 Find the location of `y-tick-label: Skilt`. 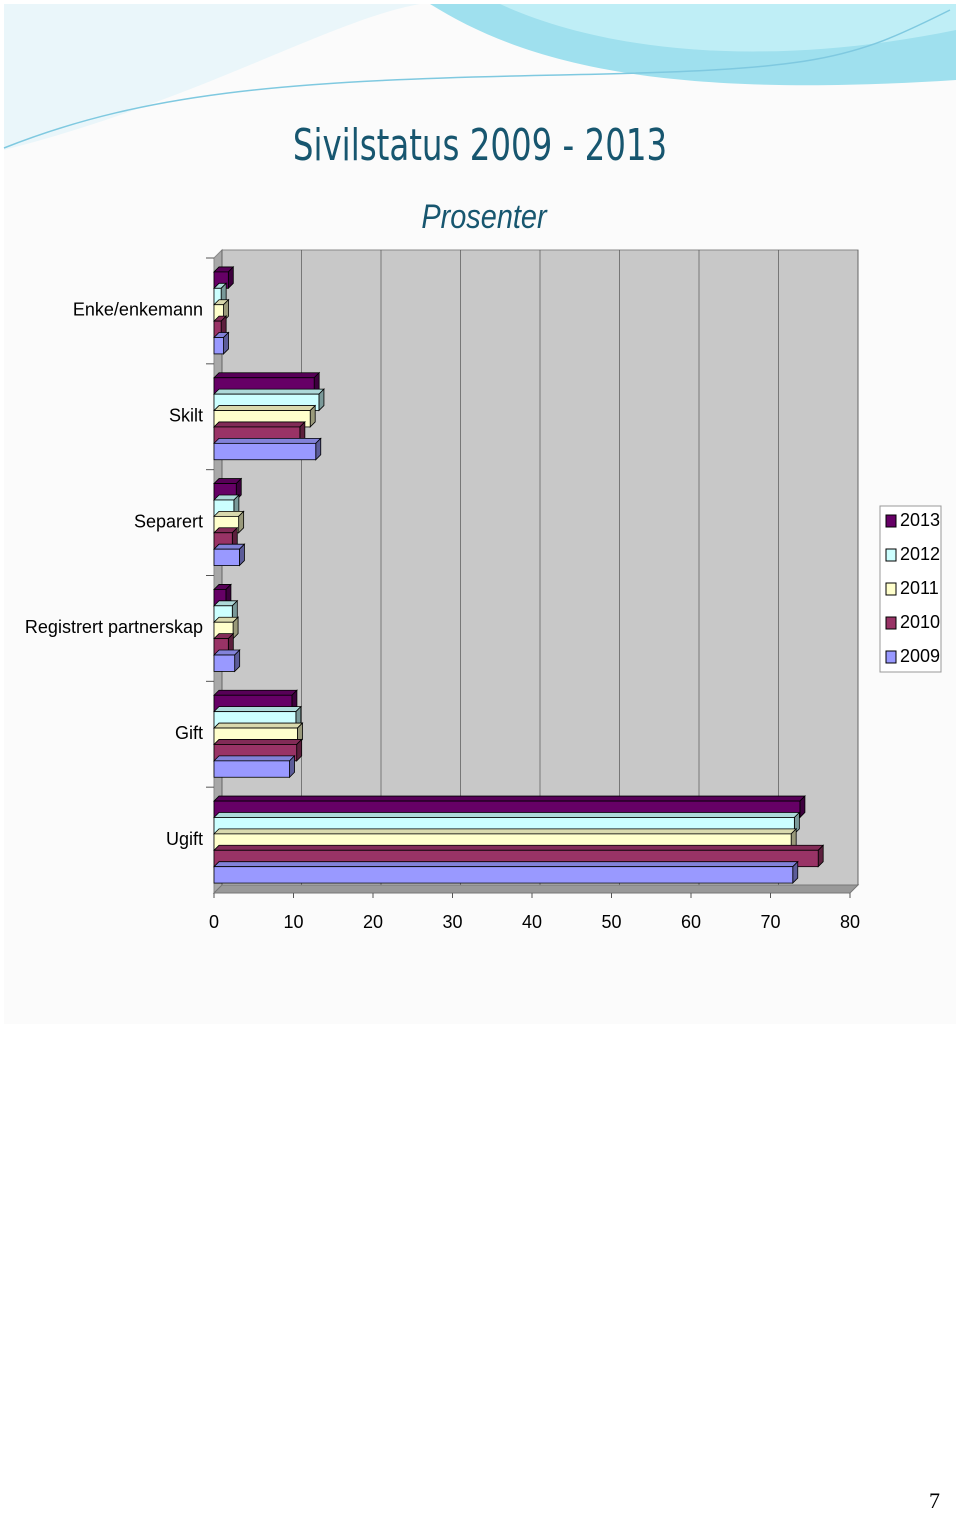

y-tick-label: Skilt is located at coordinates (186, 416).